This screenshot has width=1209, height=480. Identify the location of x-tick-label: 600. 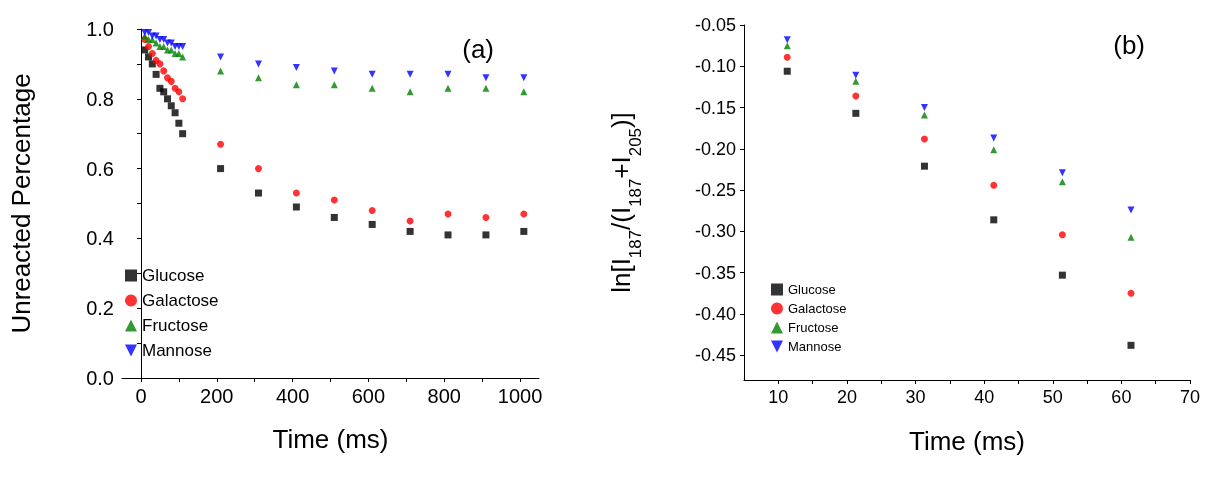
(368, 396).